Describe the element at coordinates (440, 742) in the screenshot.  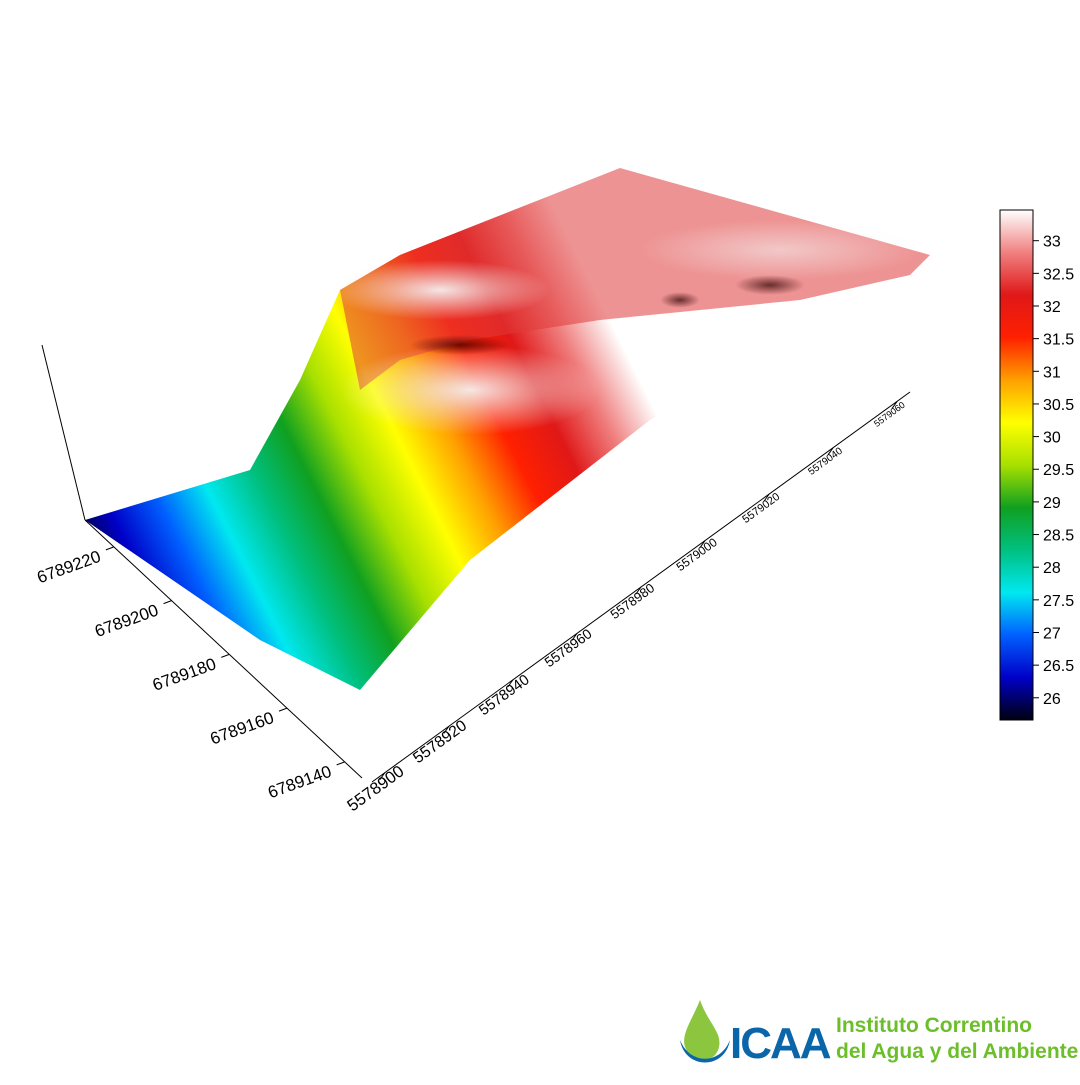
I see `x-tick-label: 5578920` at that location.